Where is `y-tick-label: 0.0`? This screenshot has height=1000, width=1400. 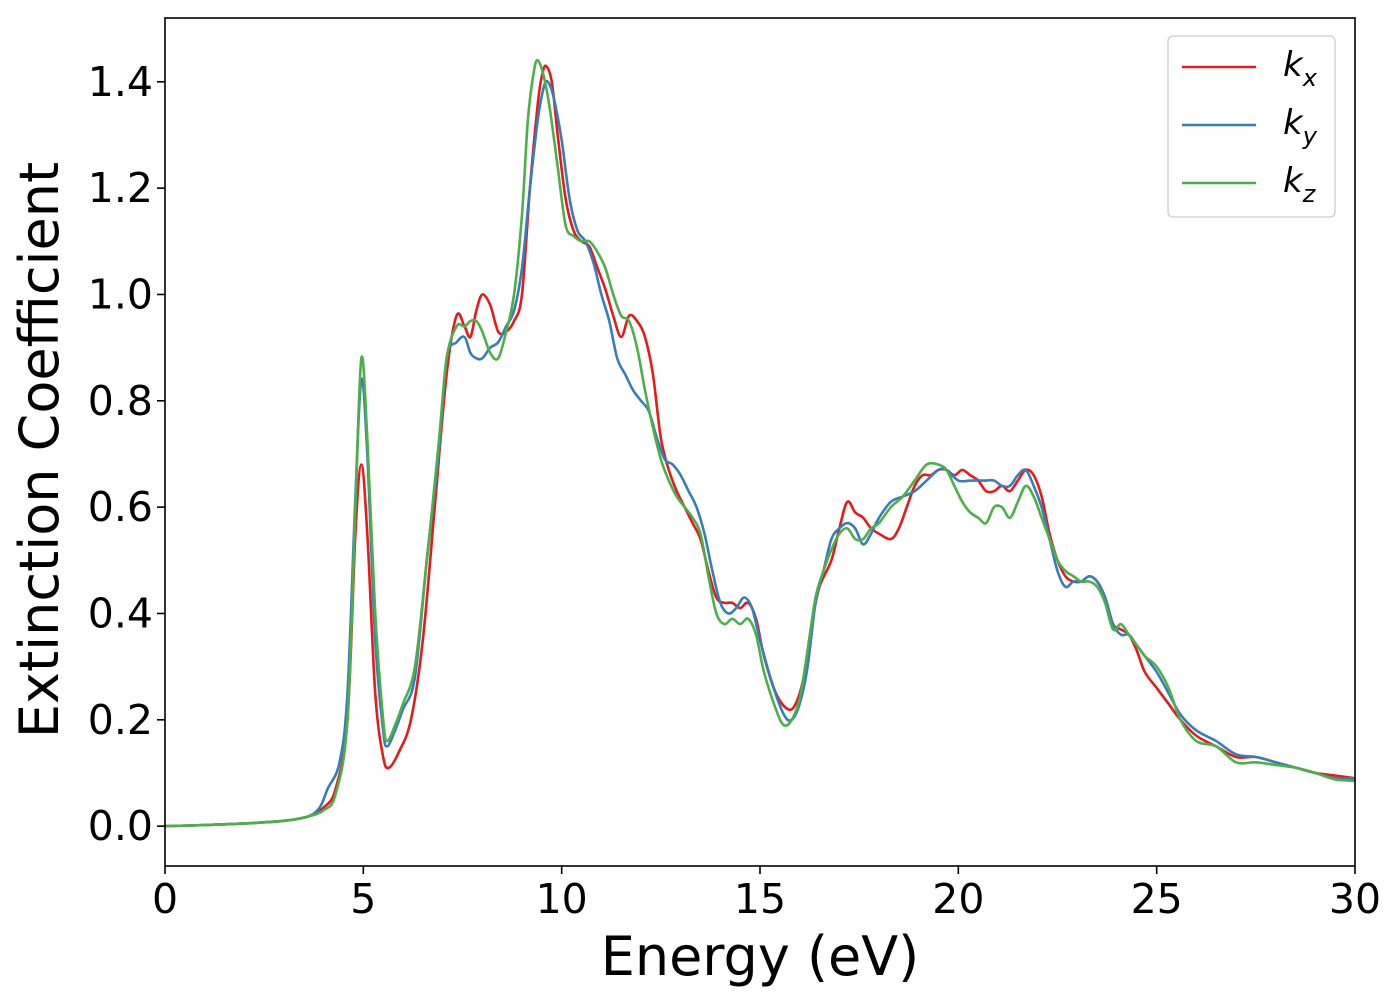 y-tick-label: 0.0 is located at coordinates (120, 826).